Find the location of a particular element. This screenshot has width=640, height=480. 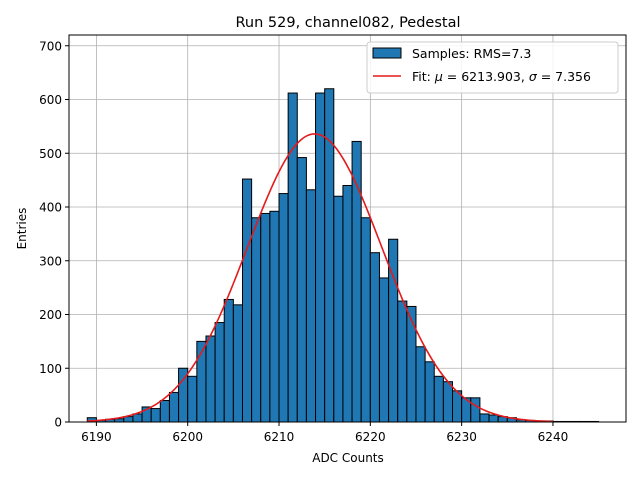

chart-title: Run 529, channel082, Pedestal is located at coordinates (347, 23).